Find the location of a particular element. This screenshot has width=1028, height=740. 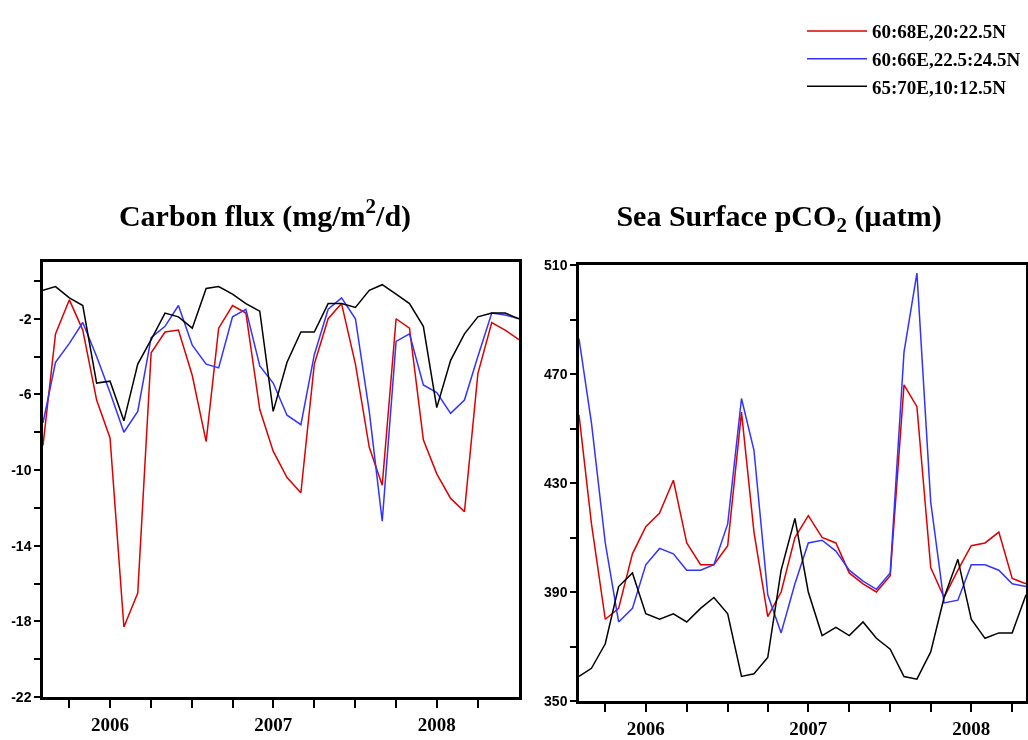

y-tick-label: -14 is located at coordinates (21, 545).